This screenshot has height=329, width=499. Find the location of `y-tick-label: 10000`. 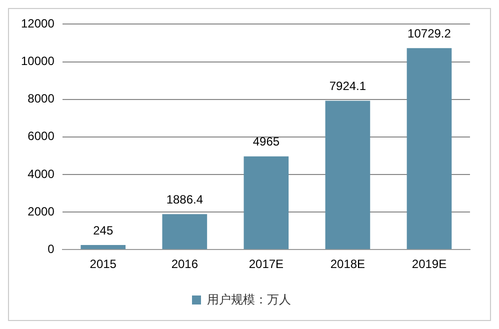

y-tick-label: 10000 is located at coordinates (37, 61).